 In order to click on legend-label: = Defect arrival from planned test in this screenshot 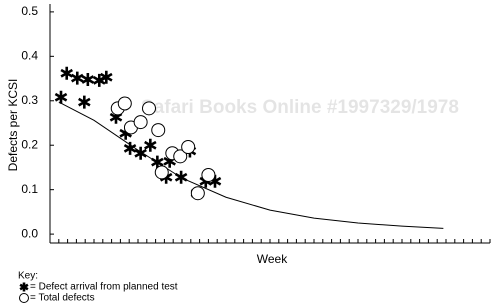, I will do `click(104, 287)`.